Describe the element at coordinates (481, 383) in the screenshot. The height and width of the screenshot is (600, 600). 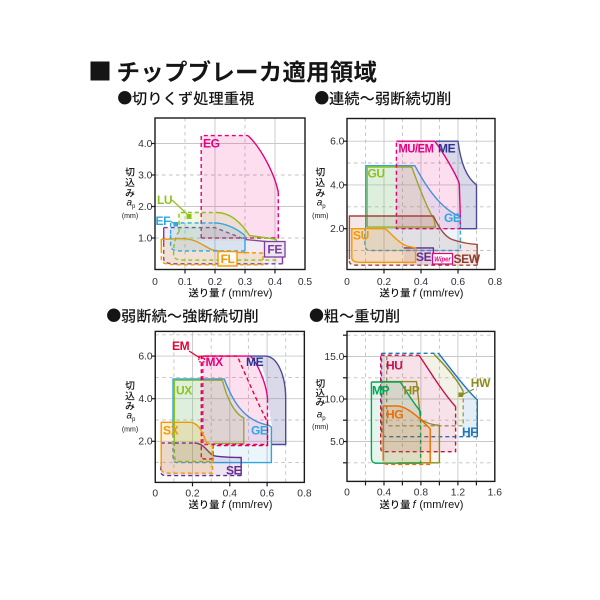
I see `svg-text: HW` at that location.